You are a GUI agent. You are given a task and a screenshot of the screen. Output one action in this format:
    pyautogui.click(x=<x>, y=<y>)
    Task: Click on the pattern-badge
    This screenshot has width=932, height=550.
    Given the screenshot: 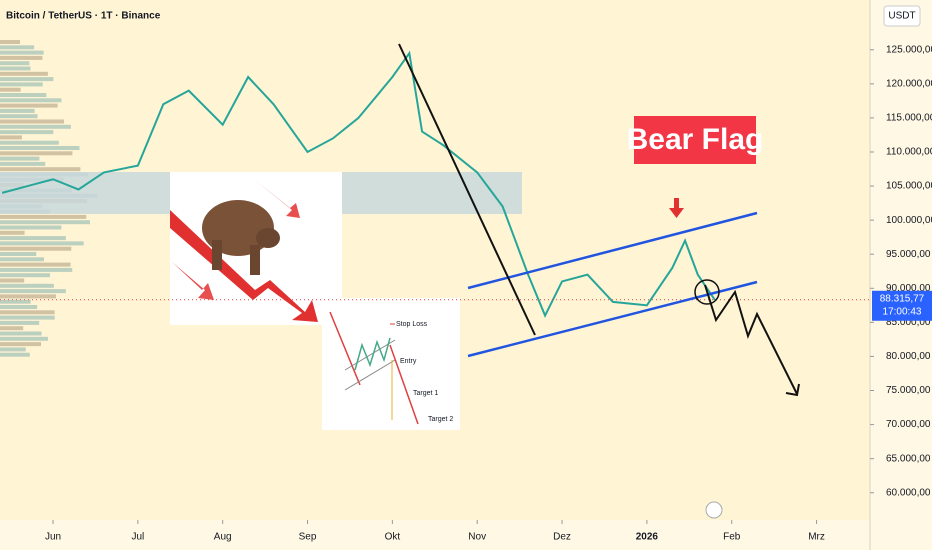 What is the action you would take?
    pyautogui.click(x=695, y=140)
    